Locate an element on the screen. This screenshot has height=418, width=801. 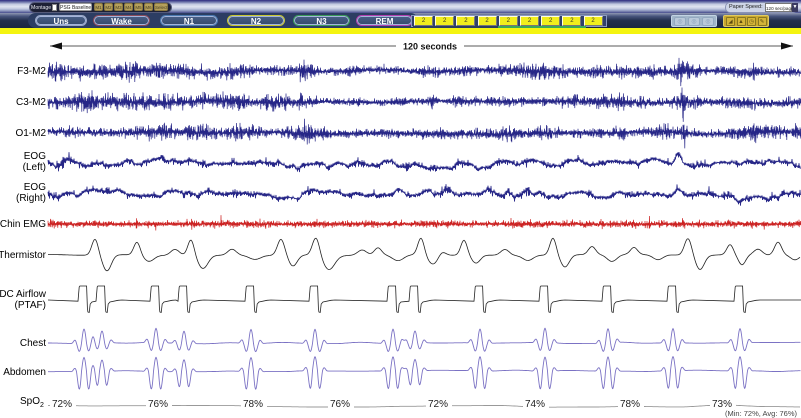
svg-text: (PTAF) is located at coordinates (30, 305).